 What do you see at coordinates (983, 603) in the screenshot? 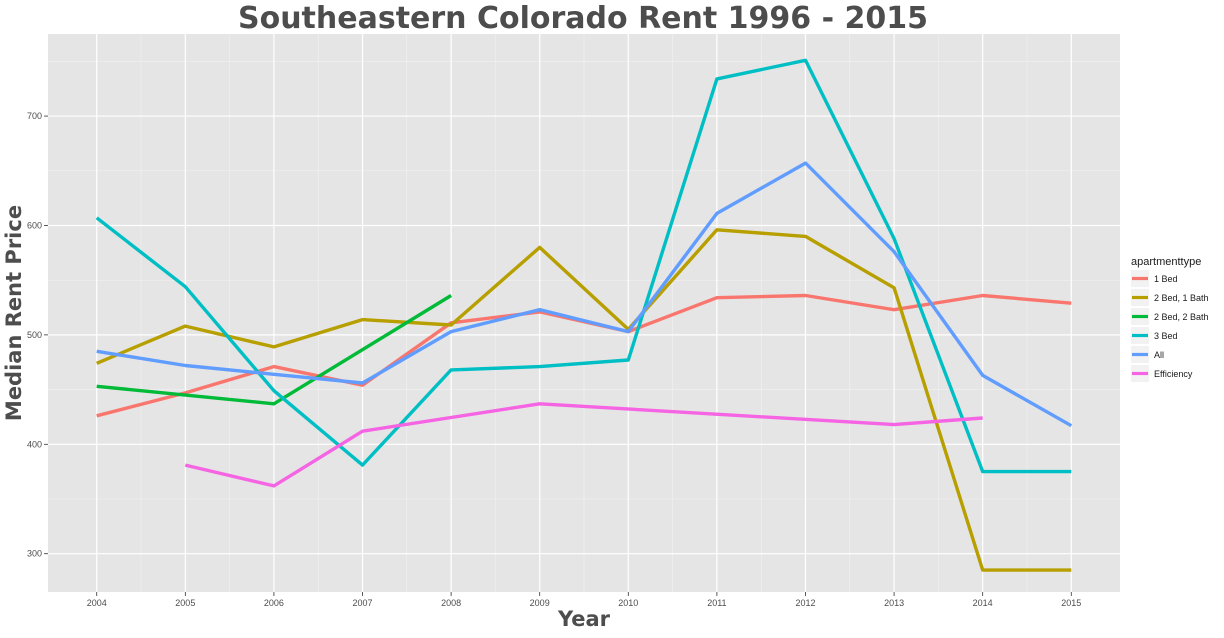
I see `x-tick-label: 2014` at bounding box center [983, 603].